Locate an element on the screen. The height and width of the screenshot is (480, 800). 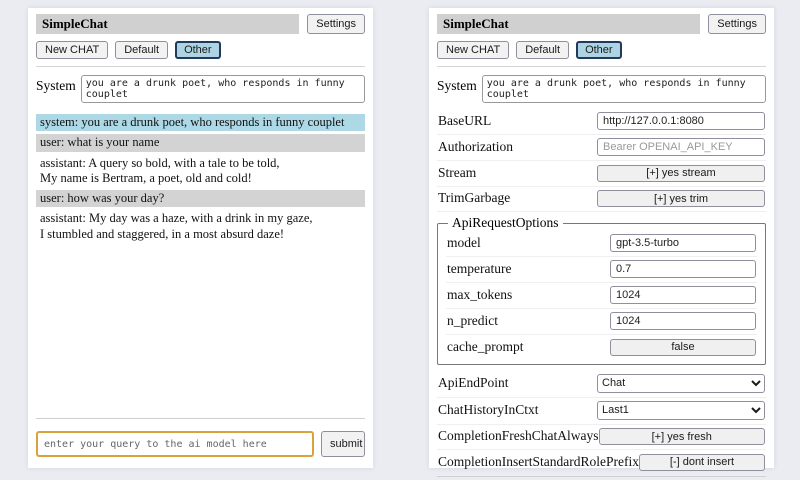
authorization-input is located at coordinates (681, 147).